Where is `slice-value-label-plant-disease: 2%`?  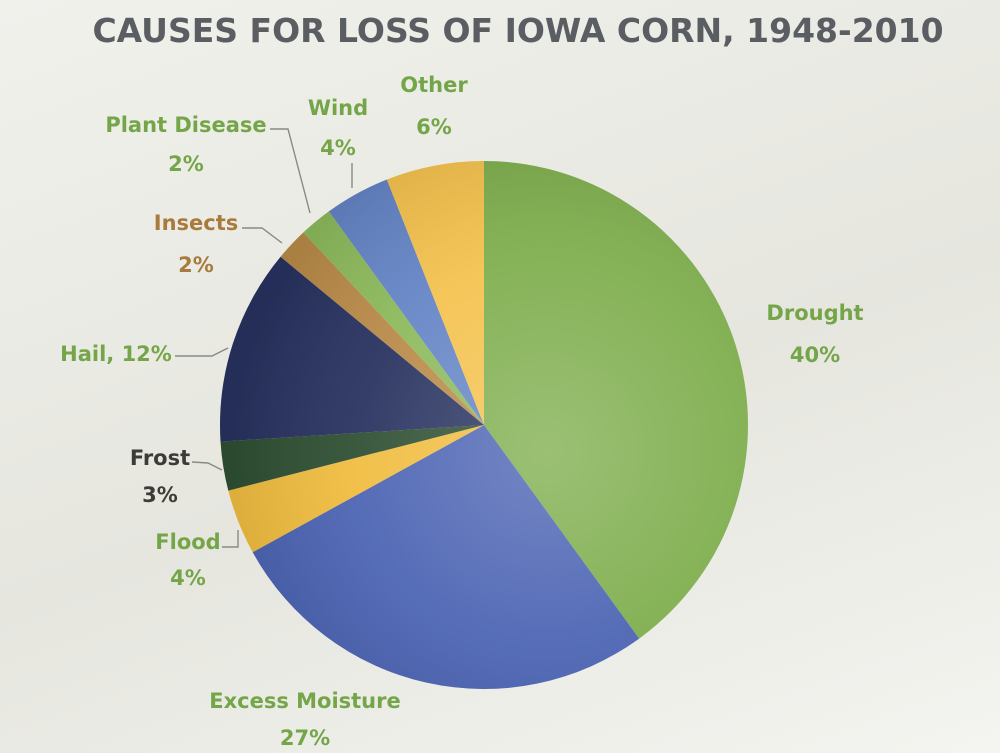 slice-value-label-plant-disease: 2% is located at coordinates (186, 164).